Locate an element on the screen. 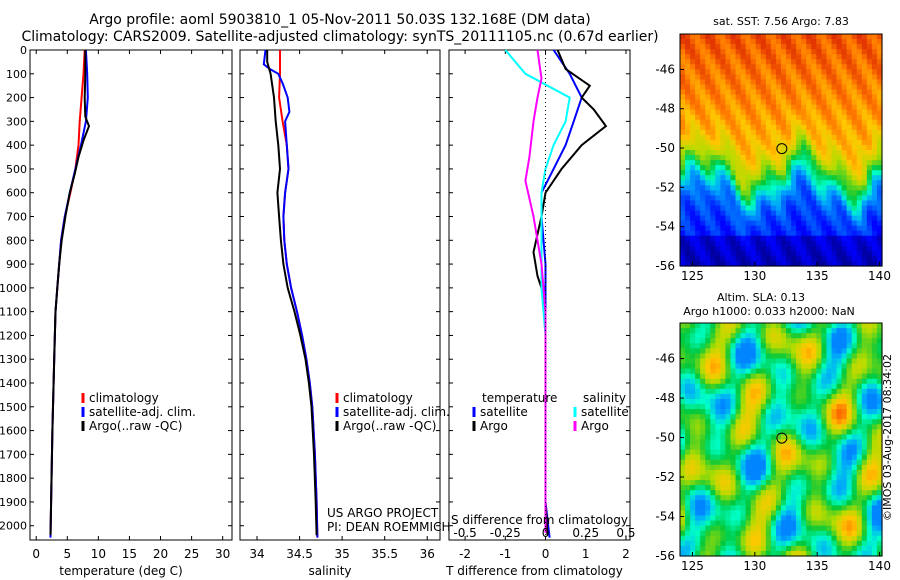  x-tick-label: 1 is located at coordinates (586, 554).